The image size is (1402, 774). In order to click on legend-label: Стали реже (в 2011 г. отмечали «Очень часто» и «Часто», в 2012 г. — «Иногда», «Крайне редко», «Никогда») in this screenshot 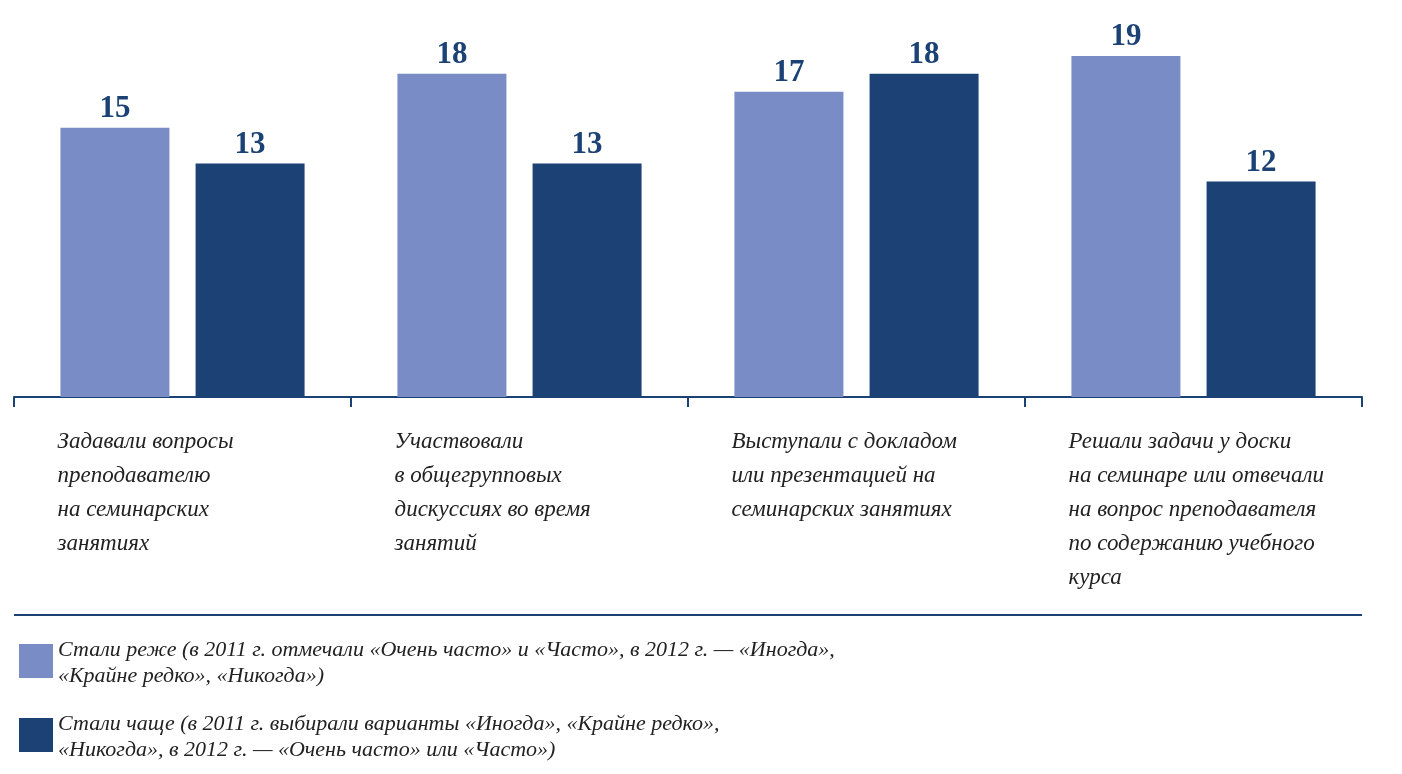, I will do `click(449, 661)`.